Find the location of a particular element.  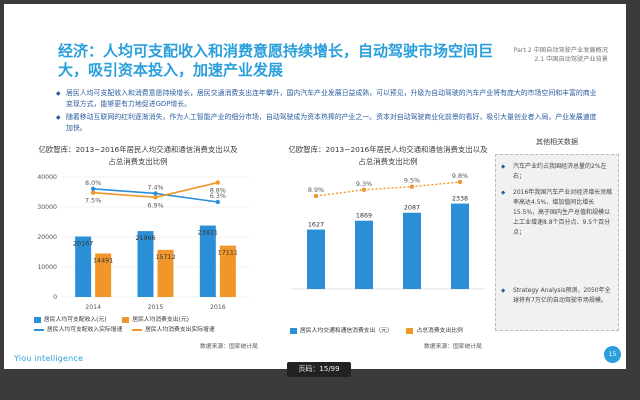

line-value-label: 6.9% is located at coordinates (155, 205).